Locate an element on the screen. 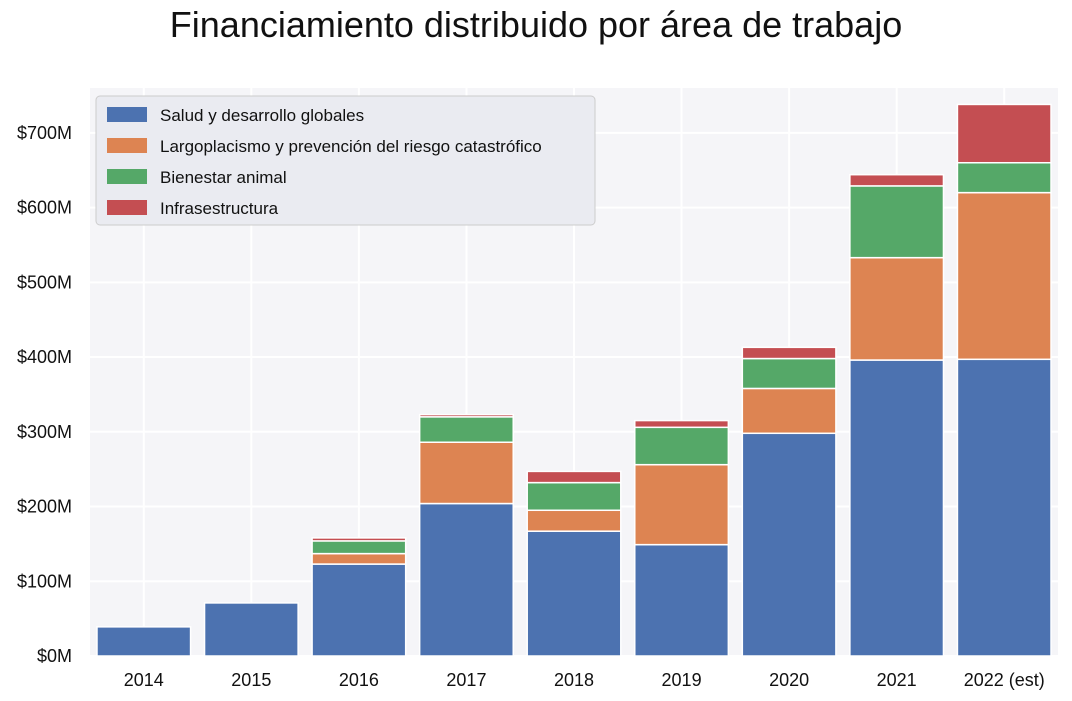 The width and height of the screenshot is (1072, 701). x-tick-label: 2019 is located at coordinates (682, 680).